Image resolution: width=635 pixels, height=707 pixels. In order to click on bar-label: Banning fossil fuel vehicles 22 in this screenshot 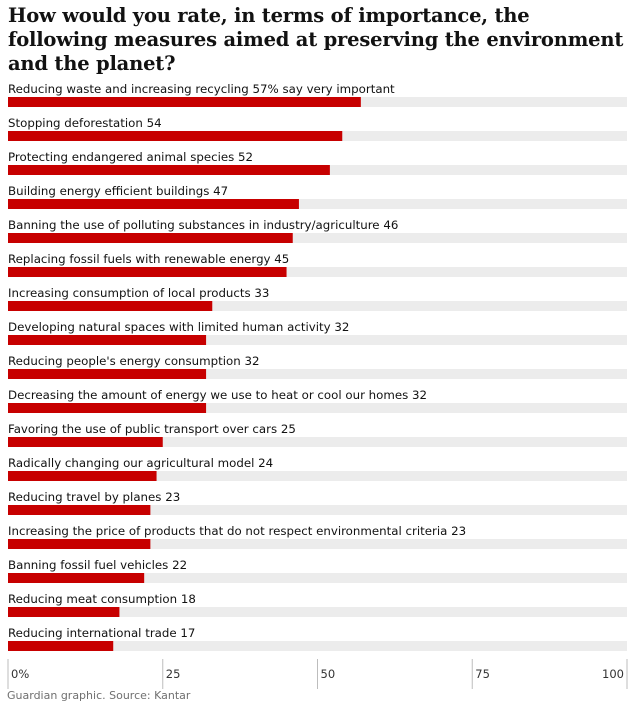, I will do `click(97, 565)`.